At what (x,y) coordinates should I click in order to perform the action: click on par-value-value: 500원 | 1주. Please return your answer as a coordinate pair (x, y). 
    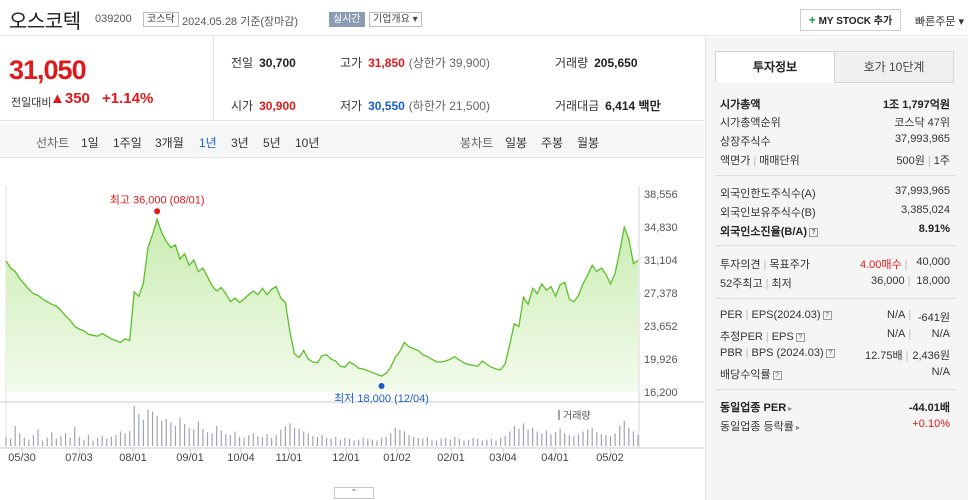
    Looking at the image, I should click on (923, 161).